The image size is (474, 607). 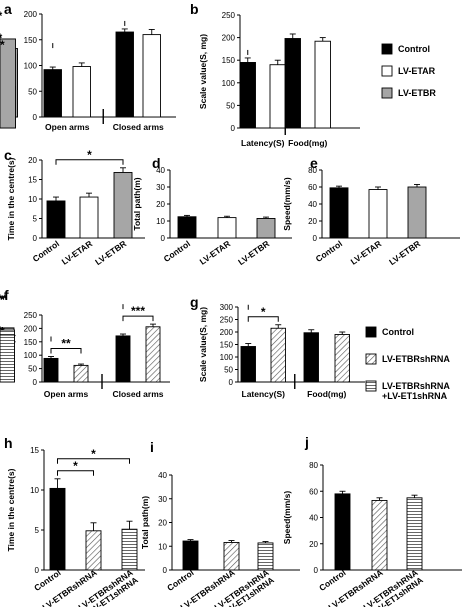 I want to click on panel-label: e, so click(x=314, y=163).